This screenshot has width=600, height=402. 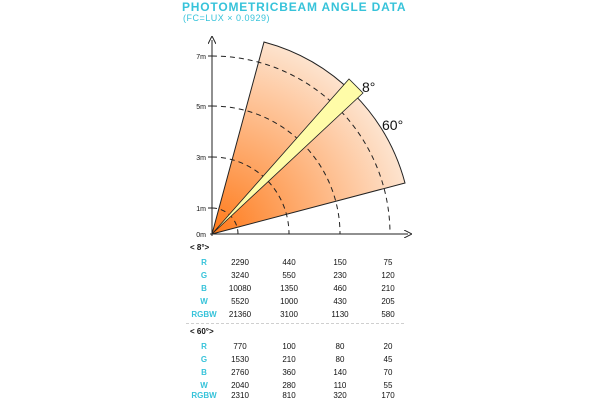 I want to click on table-cell: 55, so click(x=388, y=385).